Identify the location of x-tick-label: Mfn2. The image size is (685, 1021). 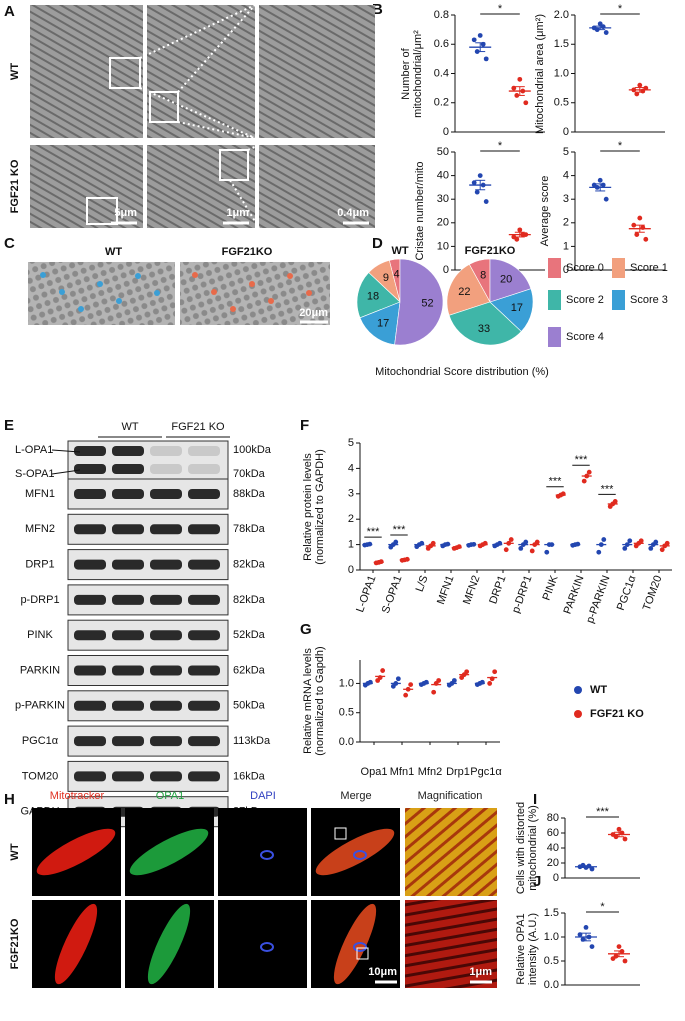
(430, 772).